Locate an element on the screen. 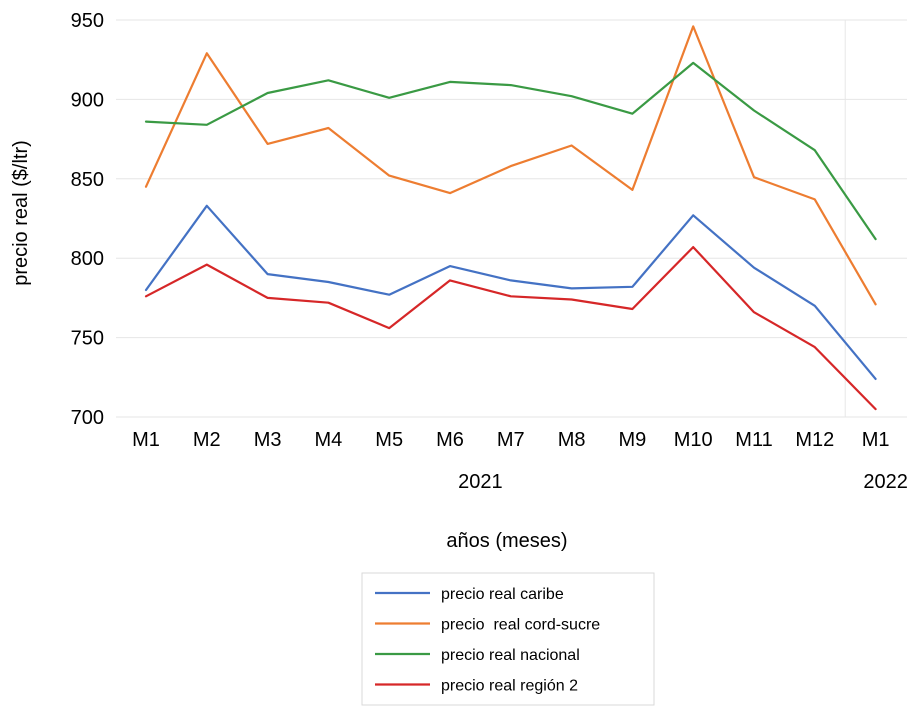  x-axis-year-groups: 2021 2022 is located at coordinates (683, 482).